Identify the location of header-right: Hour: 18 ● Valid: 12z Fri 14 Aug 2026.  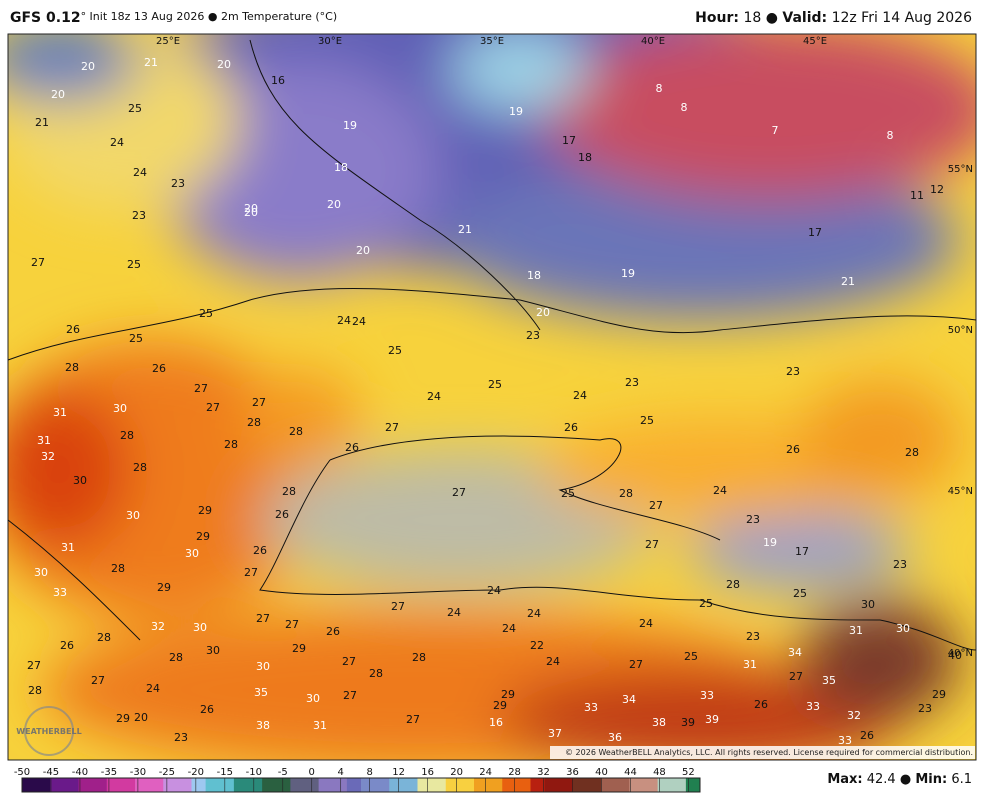
(833, 18).